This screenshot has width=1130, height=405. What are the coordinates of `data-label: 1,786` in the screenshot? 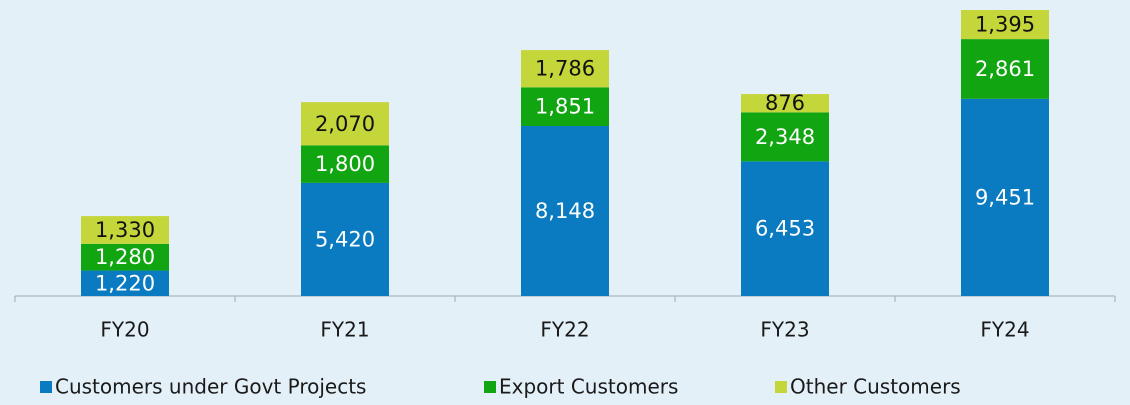 It's located at (565, 69).